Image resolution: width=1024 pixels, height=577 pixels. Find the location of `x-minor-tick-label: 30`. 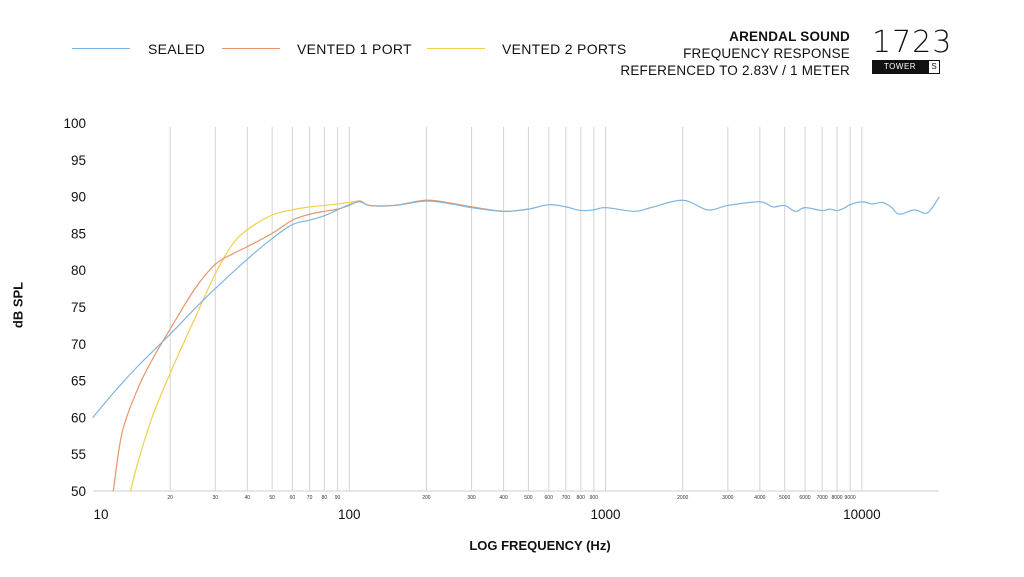

x-minor-tick-label: 30 is located at coordinates (215, 498).